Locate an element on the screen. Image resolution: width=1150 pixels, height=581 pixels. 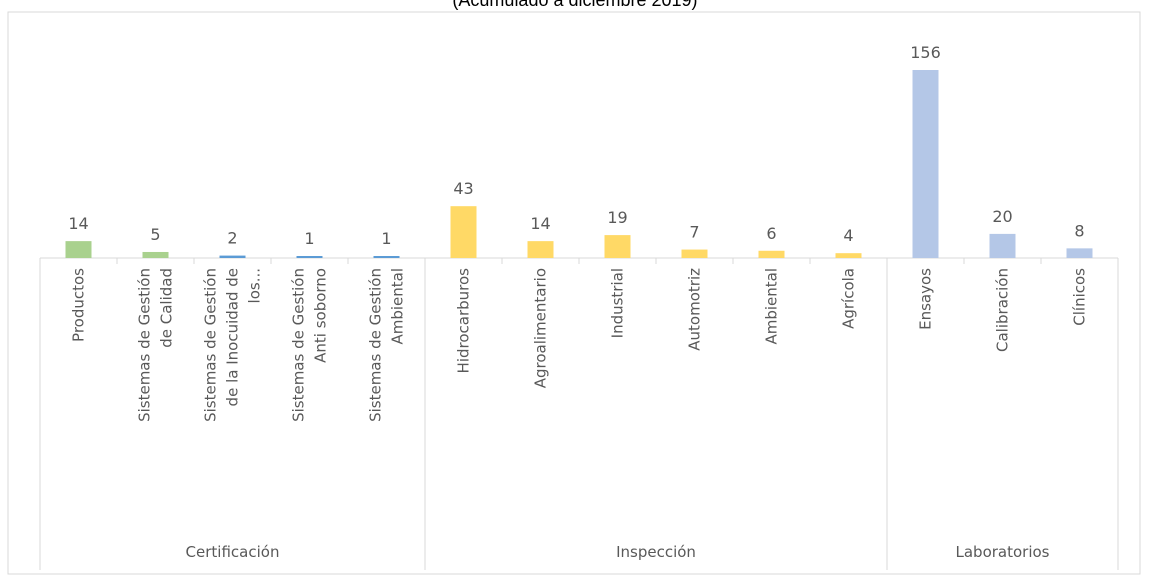
data-label: 5 is located at coordinates (155, 234).